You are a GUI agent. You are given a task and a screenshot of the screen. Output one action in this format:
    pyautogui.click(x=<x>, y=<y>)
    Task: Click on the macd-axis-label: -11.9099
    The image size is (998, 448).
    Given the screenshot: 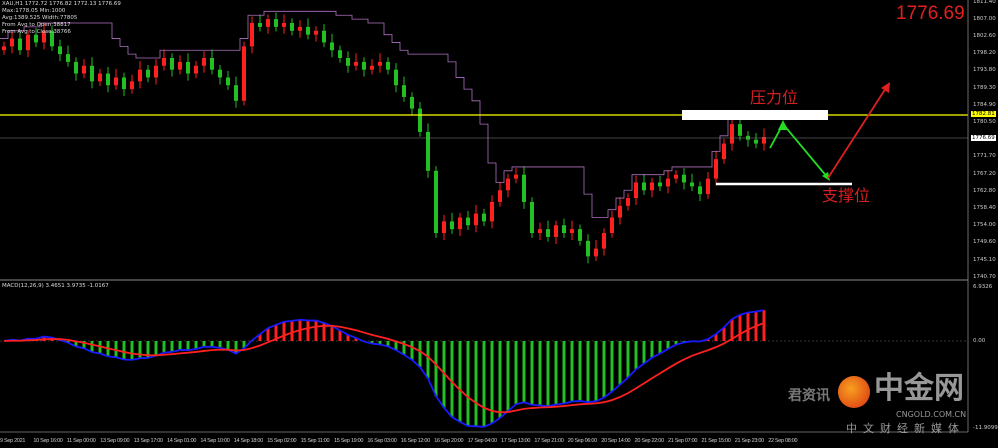 What is the action you would take?
    pyautogui.click(x=985, y=428)
    